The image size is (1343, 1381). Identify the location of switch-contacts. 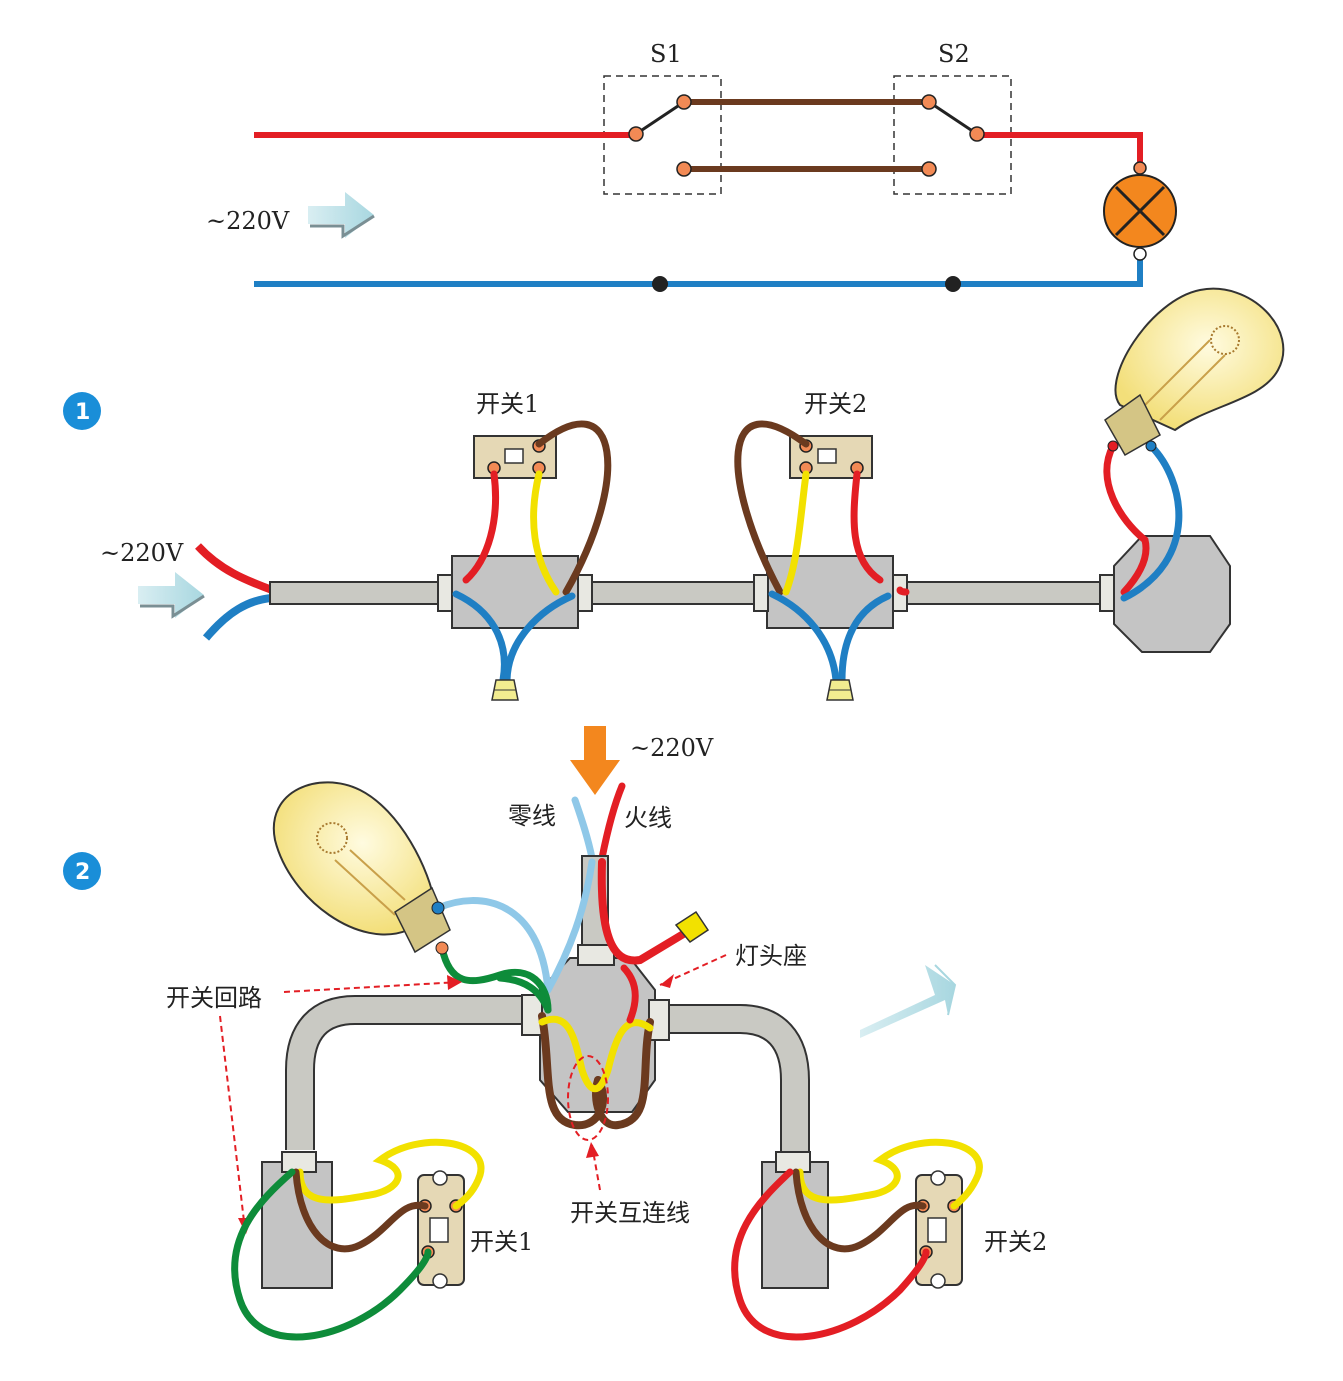
(806, 135).